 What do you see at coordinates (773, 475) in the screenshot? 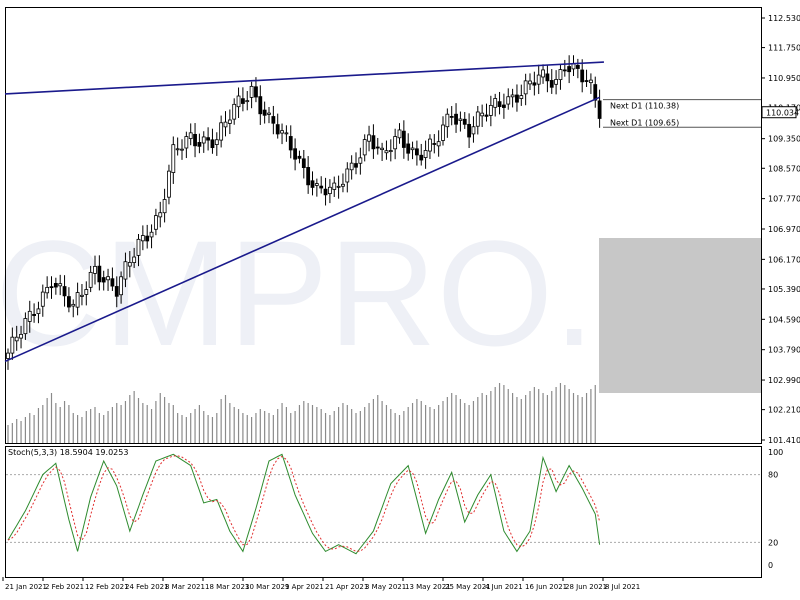
I see `stoch-tick-label: 80` at bounding box center [773, 475].